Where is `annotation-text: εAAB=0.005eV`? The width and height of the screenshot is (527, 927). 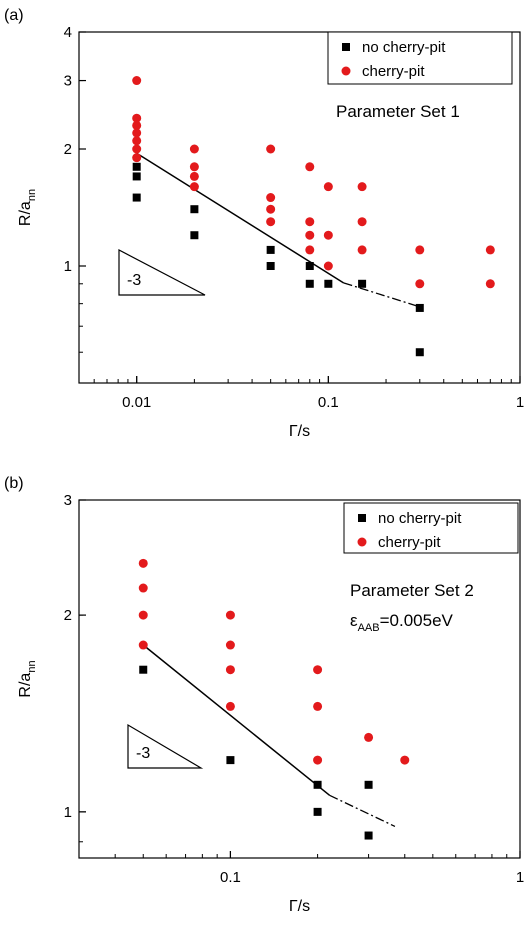
annotation-text: εAAB=0.005eV is located at coordinates (402, 622).